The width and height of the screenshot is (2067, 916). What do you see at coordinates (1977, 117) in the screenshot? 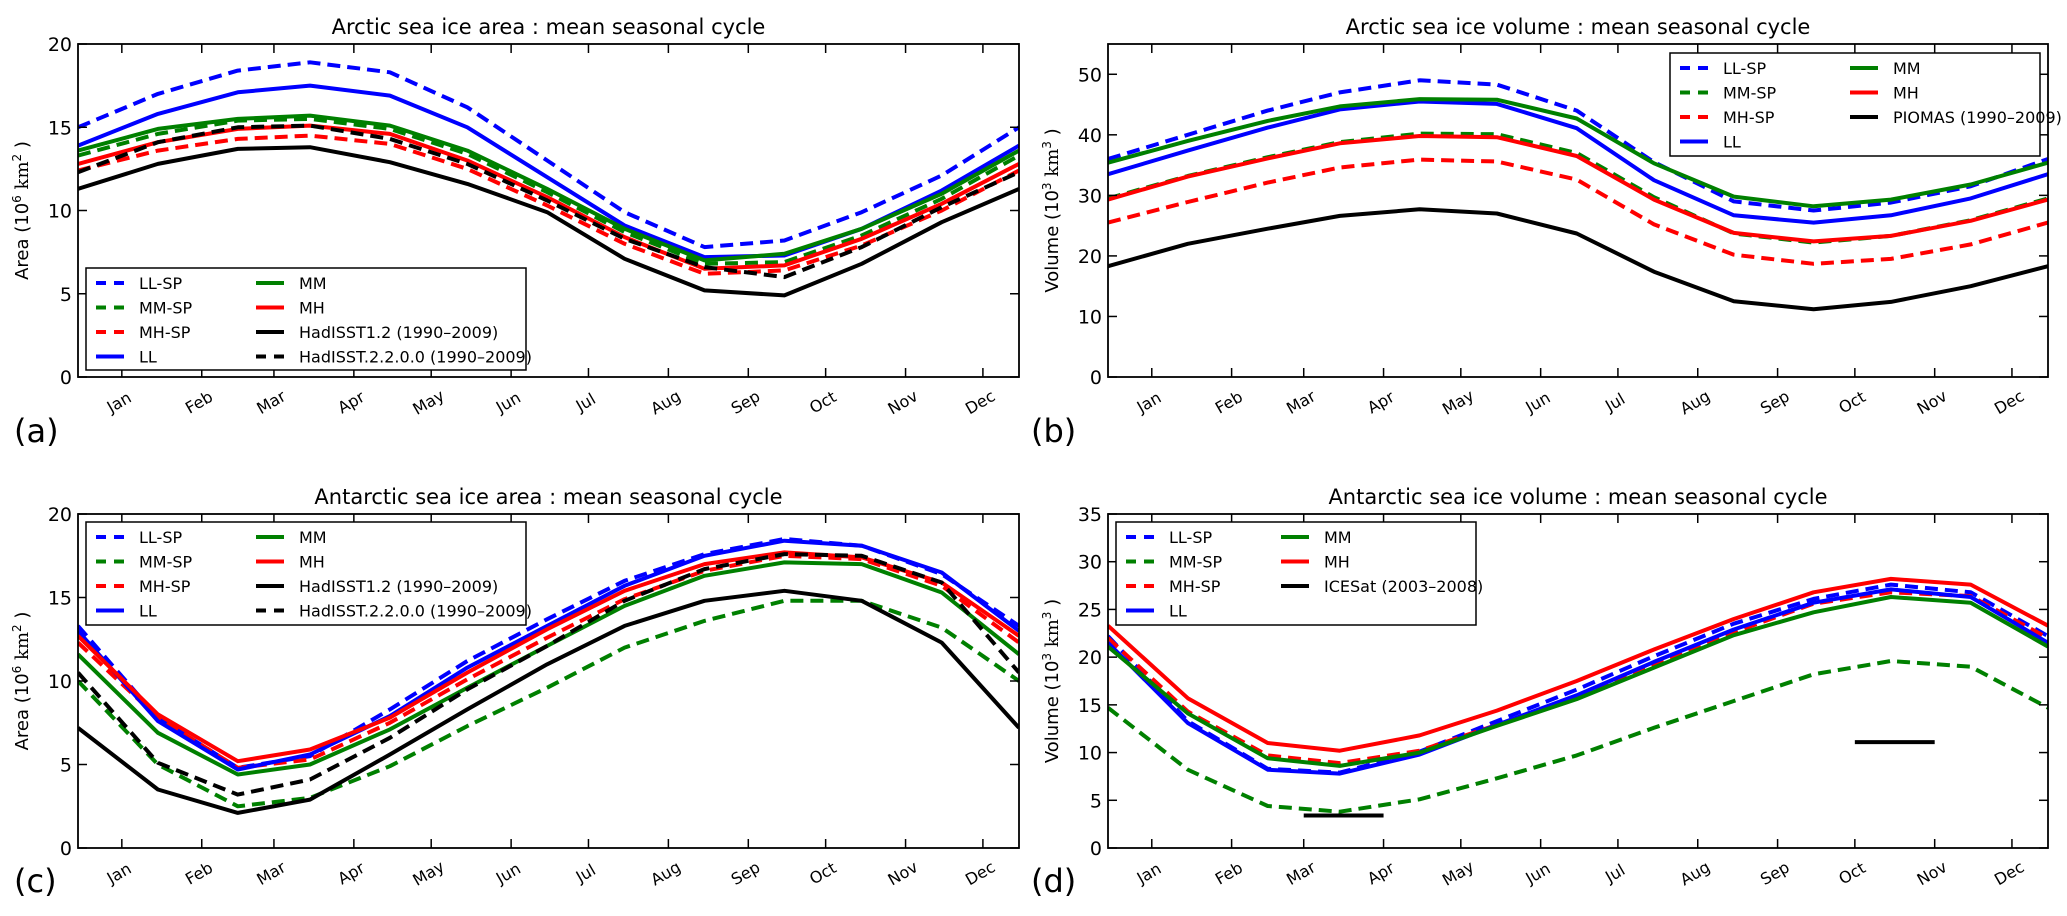
I see `legend-label: PIOMAS (1990–2009)` at bounding box center [1977, 117].